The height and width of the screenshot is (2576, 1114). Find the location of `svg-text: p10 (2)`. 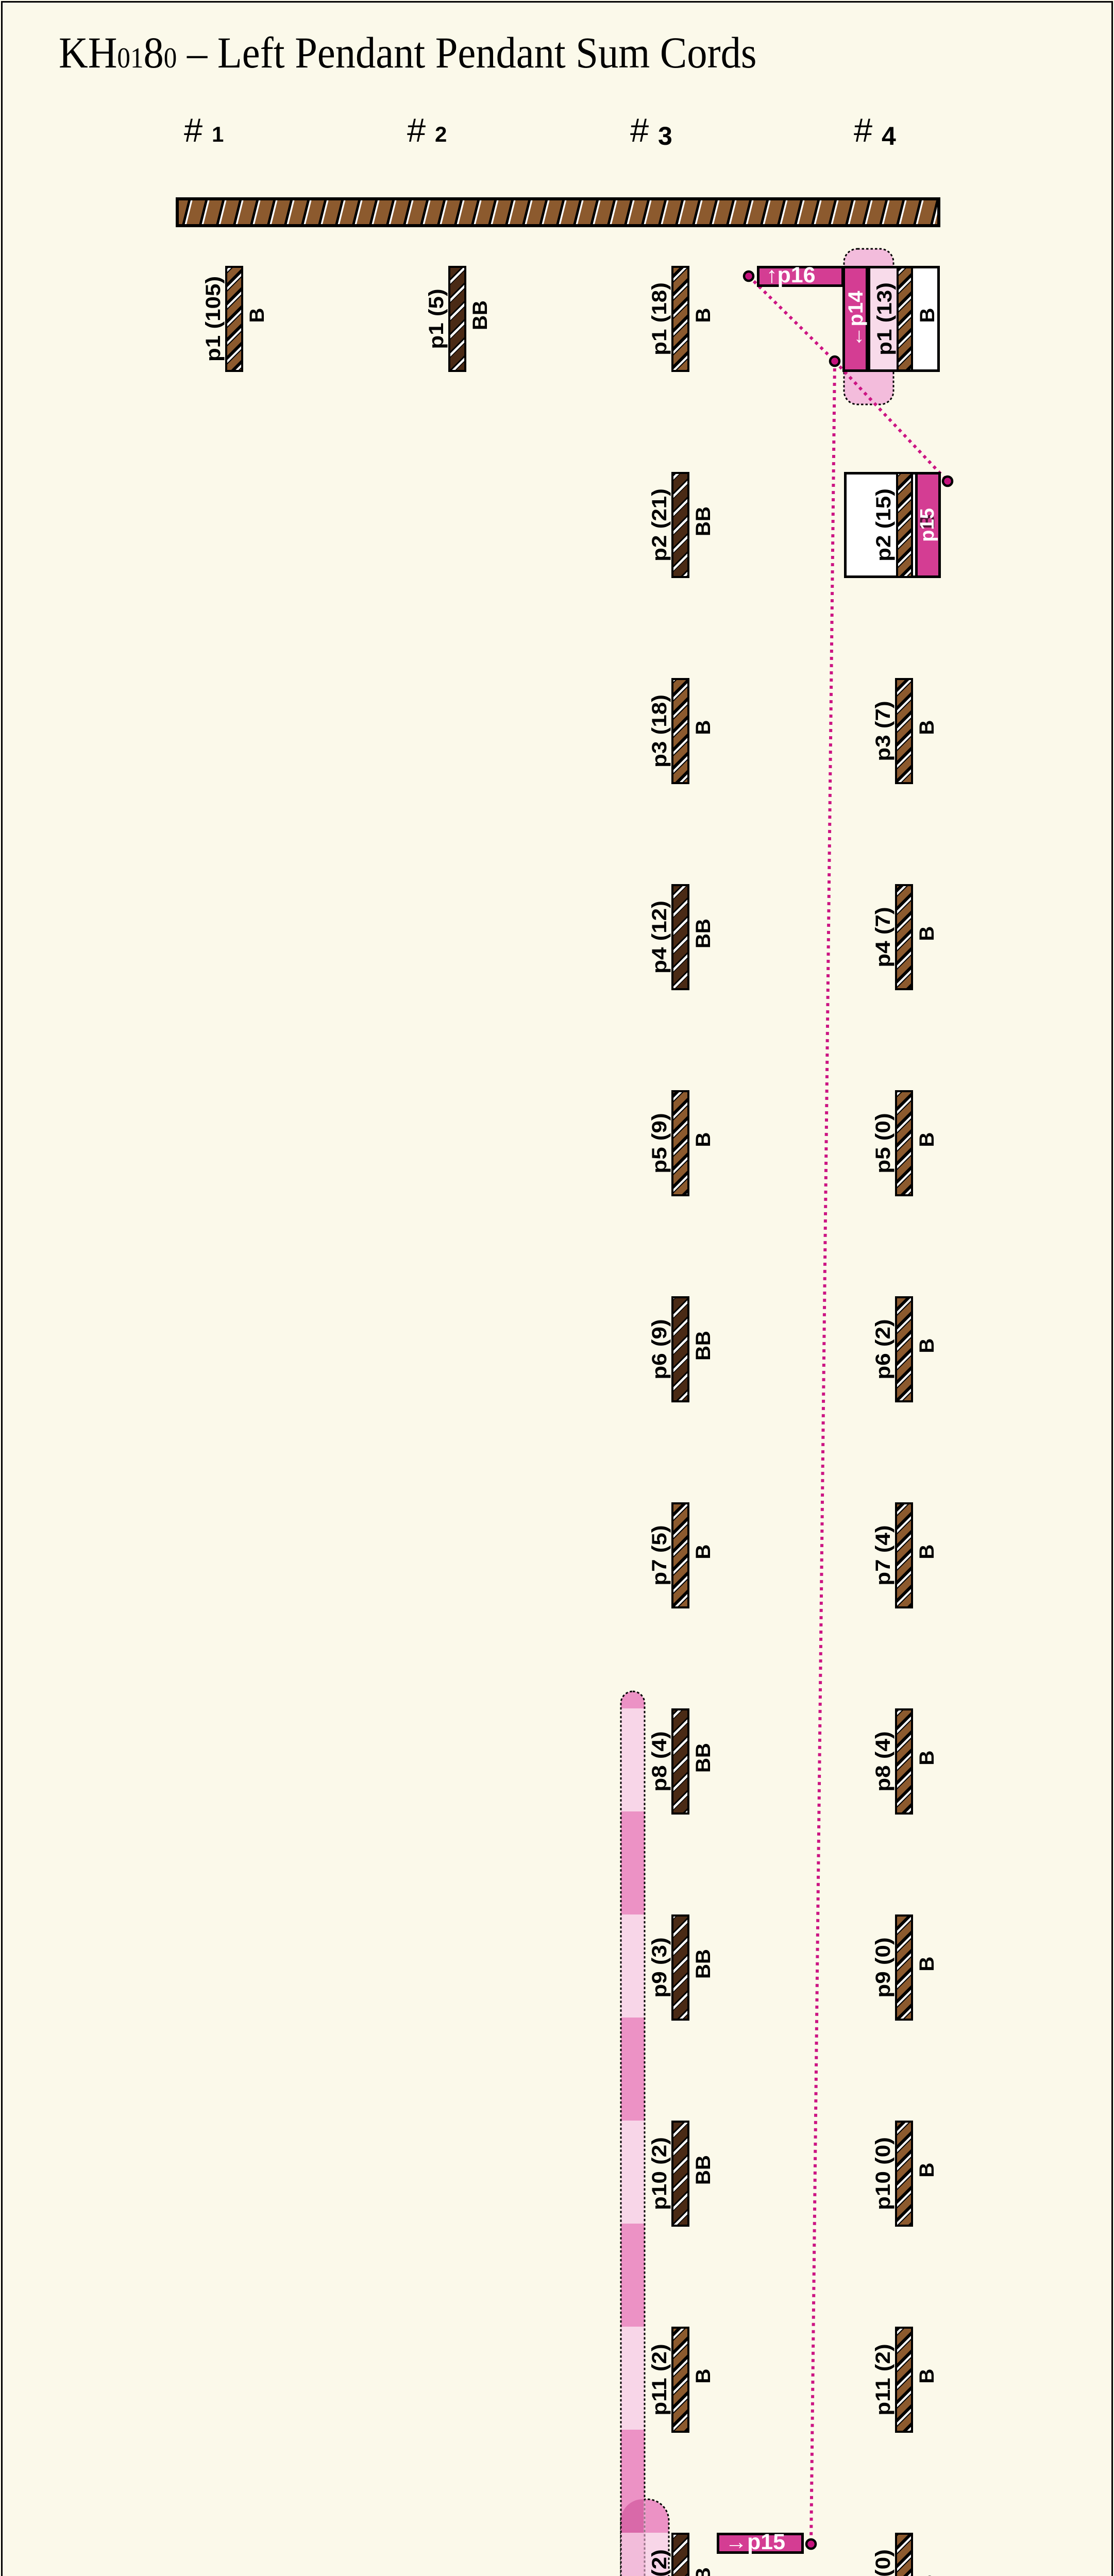

svg-text: p10 (2) is located at coordinates (659, 2173).